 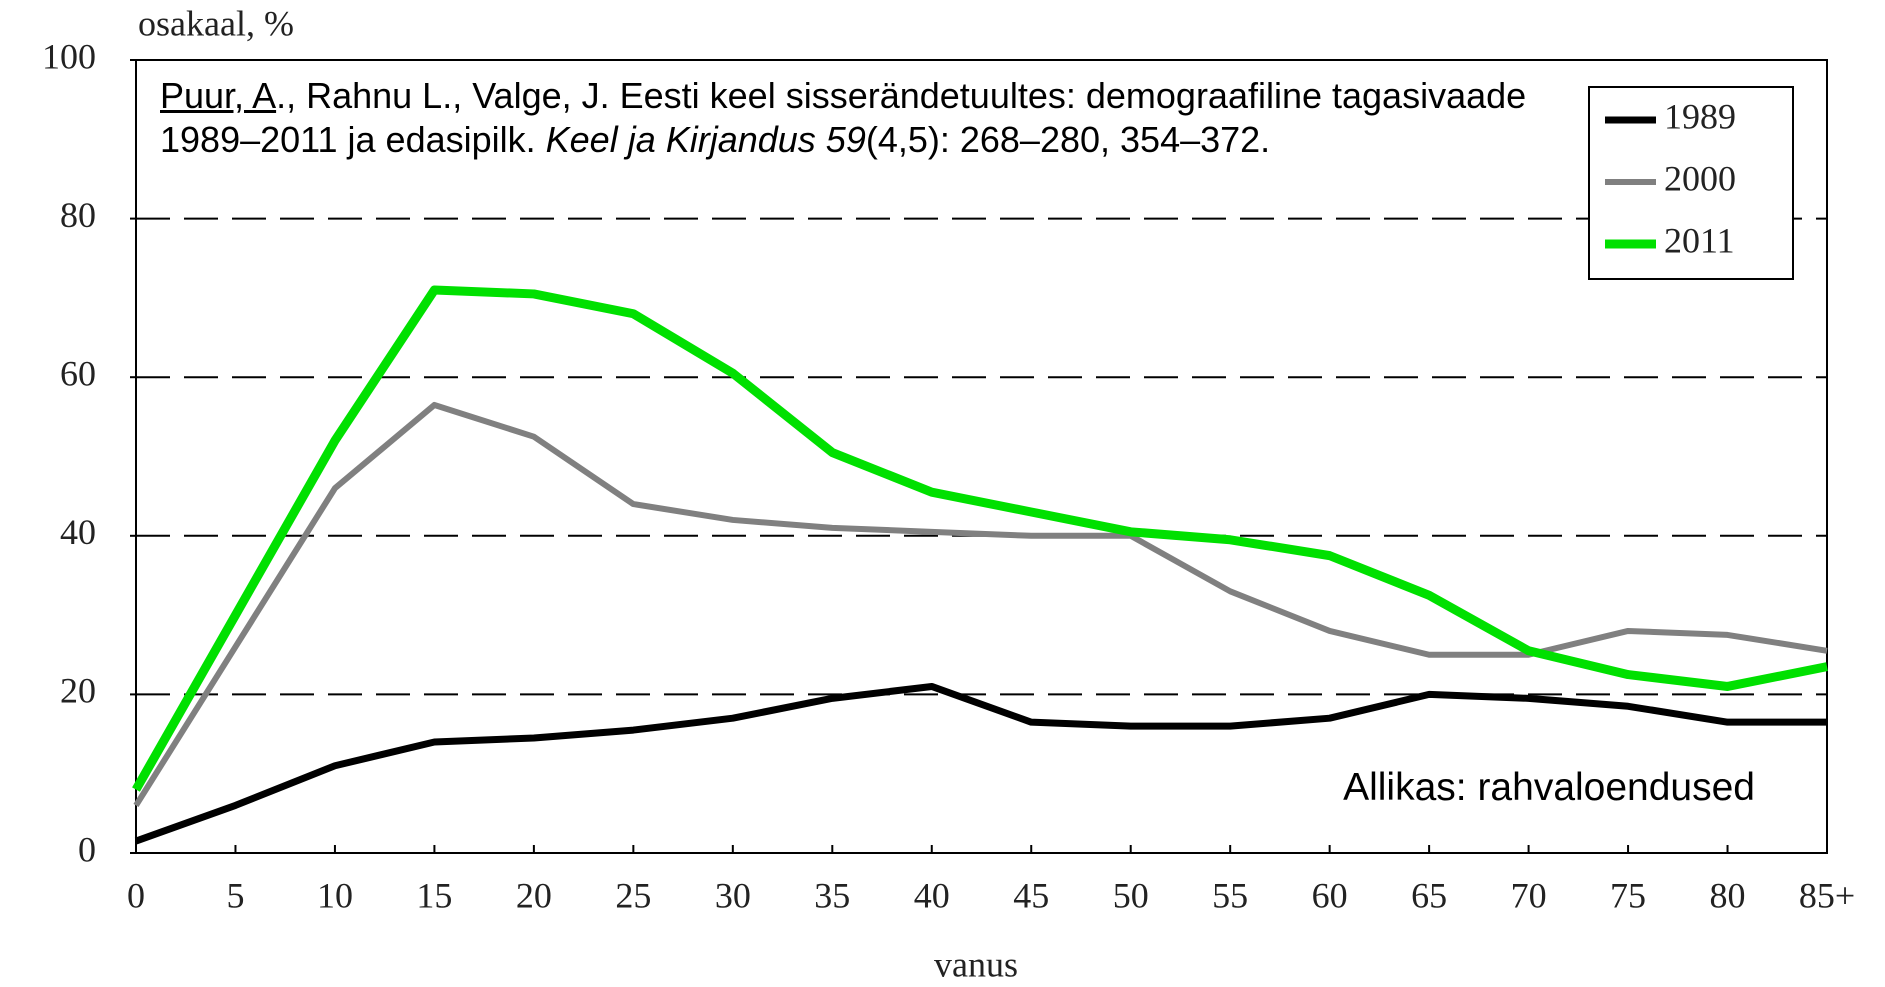 I want to click on legend-label: 1989, so click(x=1700, y=116).